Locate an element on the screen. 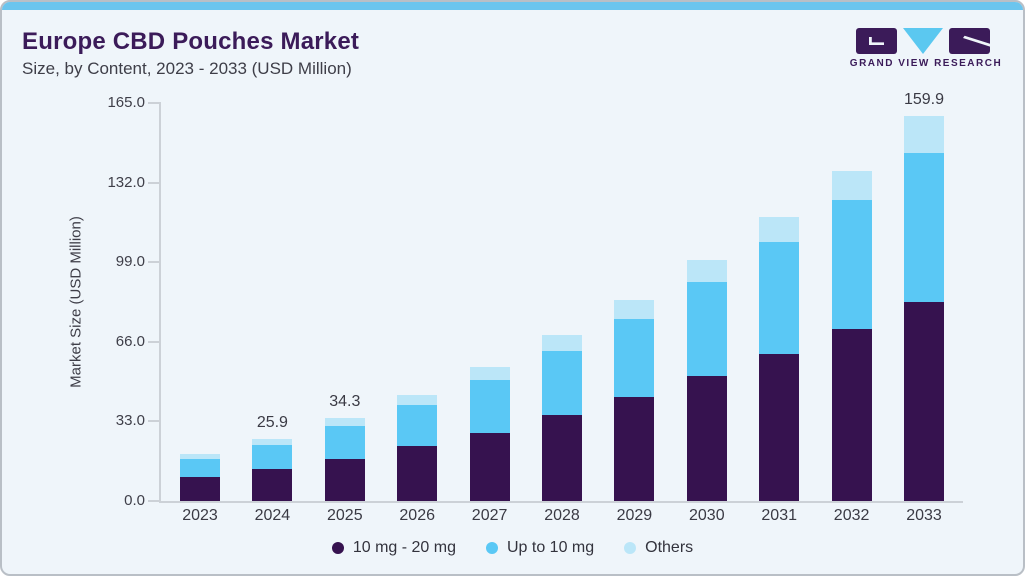  x-axis-label-2031: 2031 is located at coordinates (779, 515).